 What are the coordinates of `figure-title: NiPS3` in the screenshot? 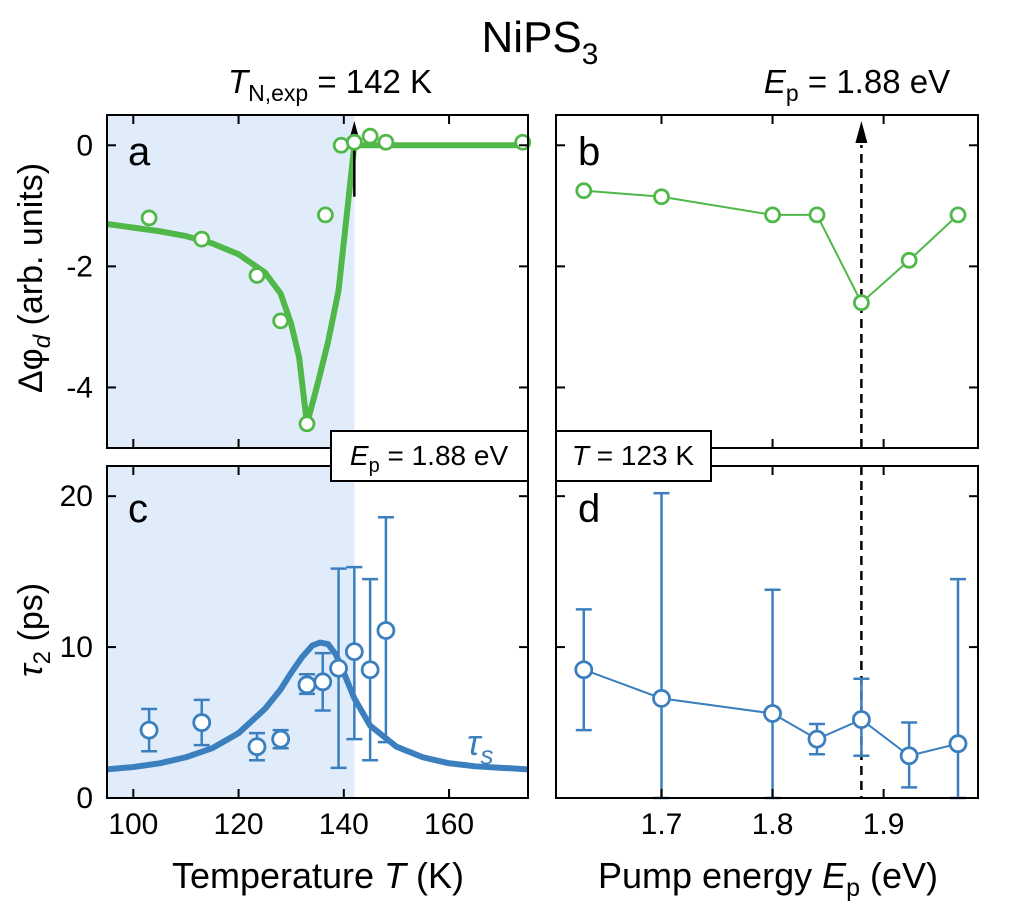 It's located at (540, 42).